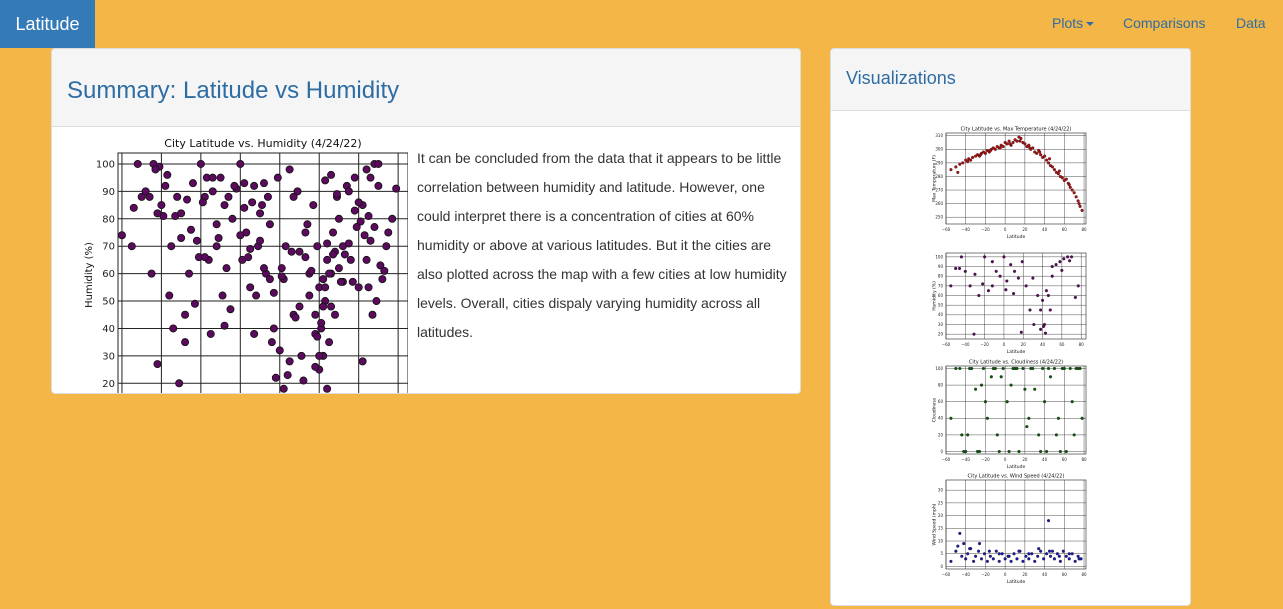 The height and width of the screenshot is (609, 1283). I want to click on y-tick-label: 270, so click(939, 189).